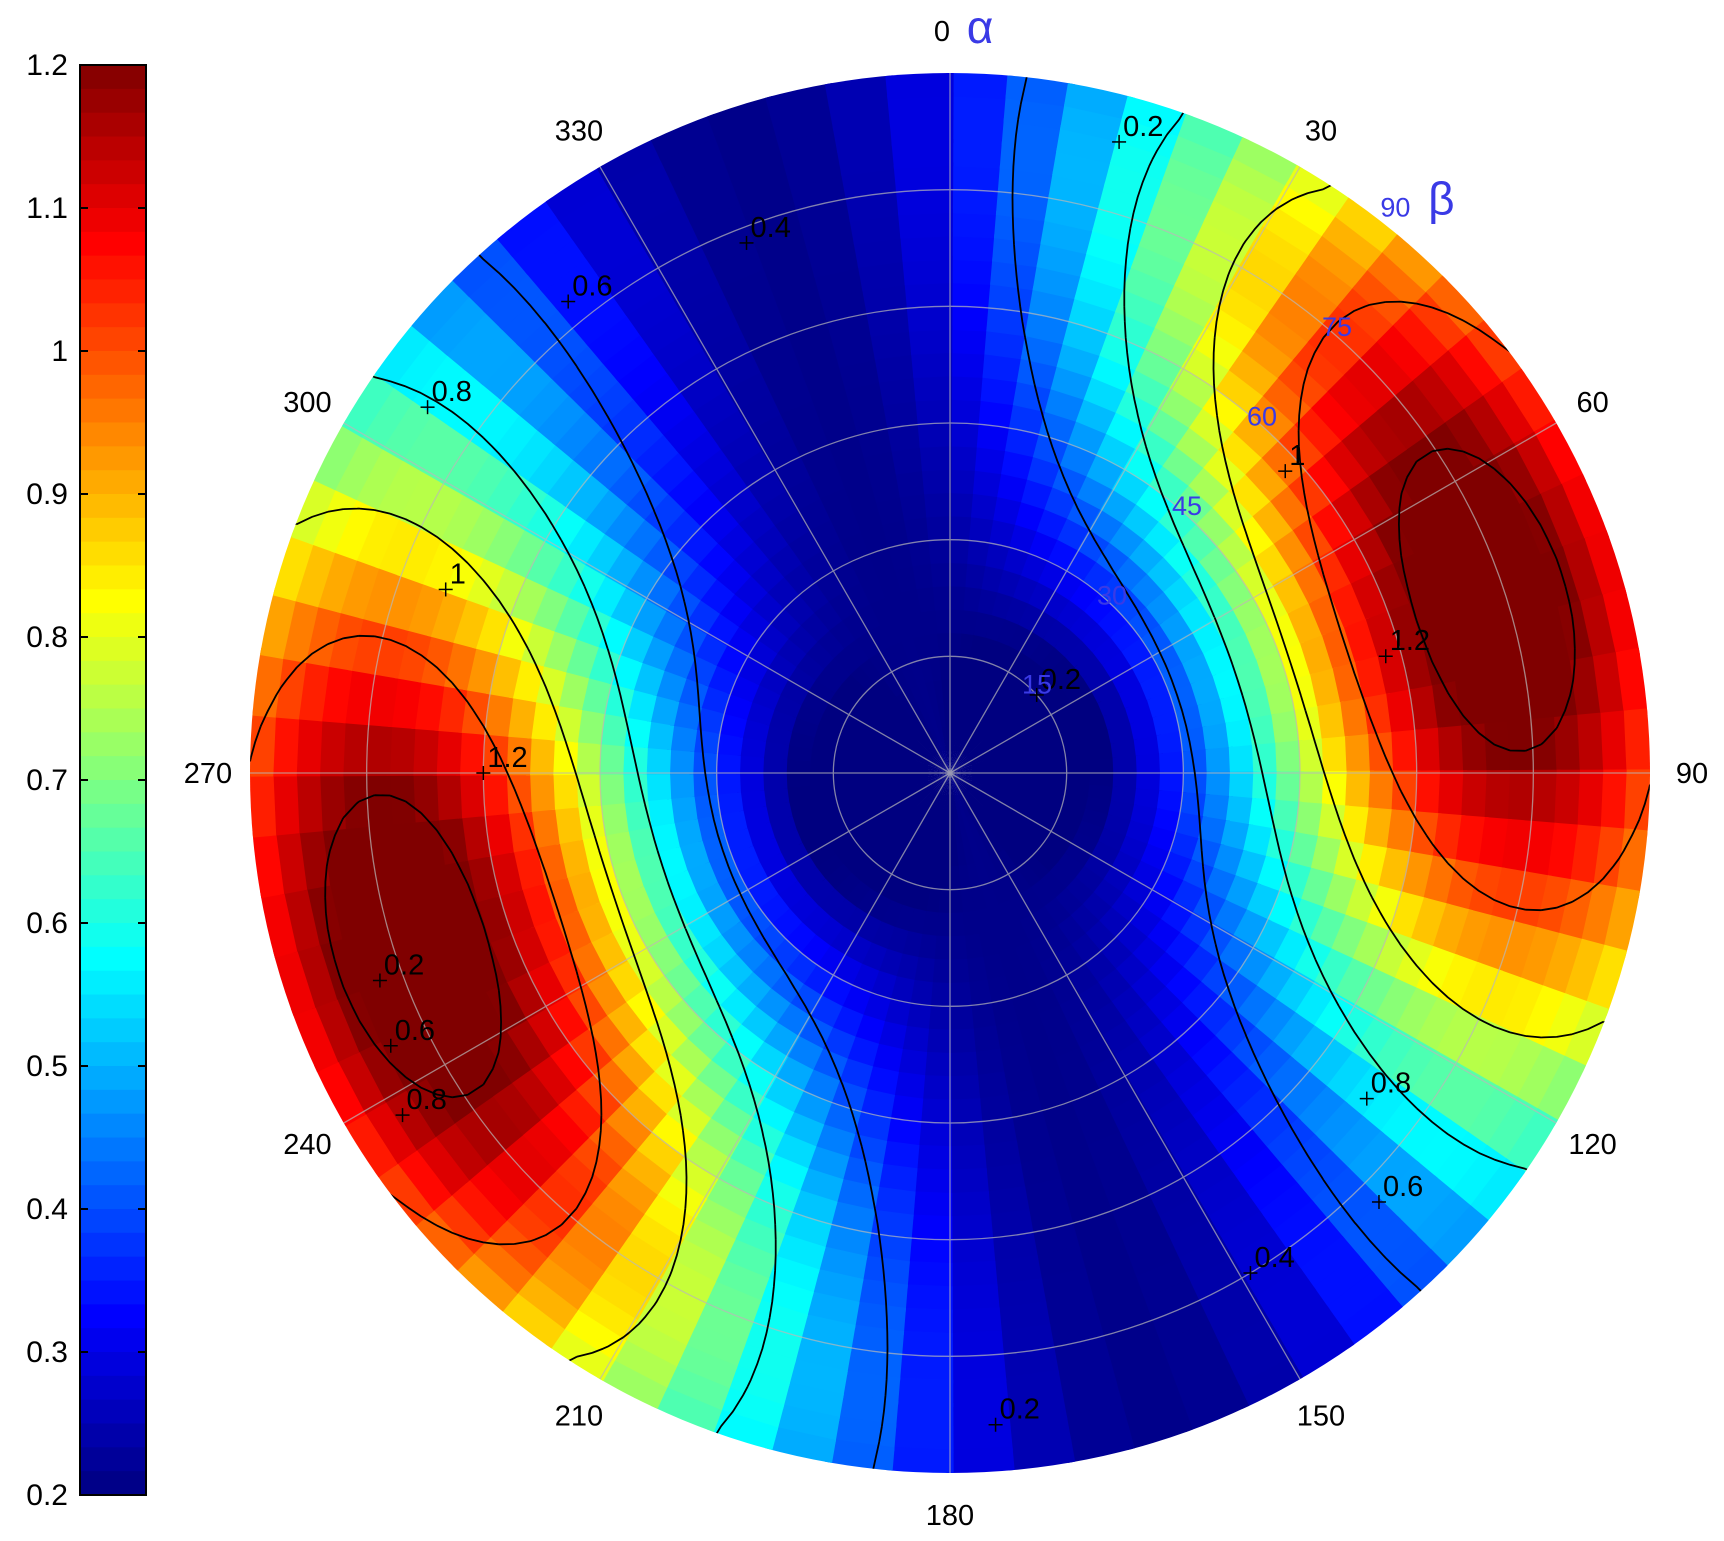 The width and height of the screenshot is (1724, 1541). Describe the element at coordinates (1274, 1258) in the screenshot. I see `contour-label-text: 0.4` at that location.